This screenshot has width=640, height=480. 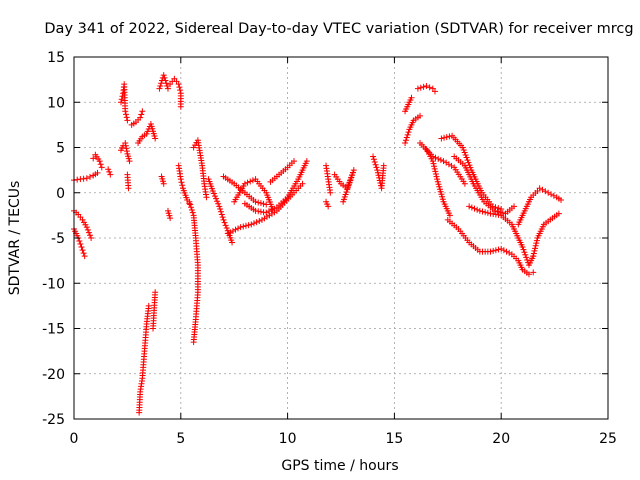 What do you see at coordinates (501, 439) in the screenshot?
I see `x-tick-label: 20` at bounding box center [501, 439].